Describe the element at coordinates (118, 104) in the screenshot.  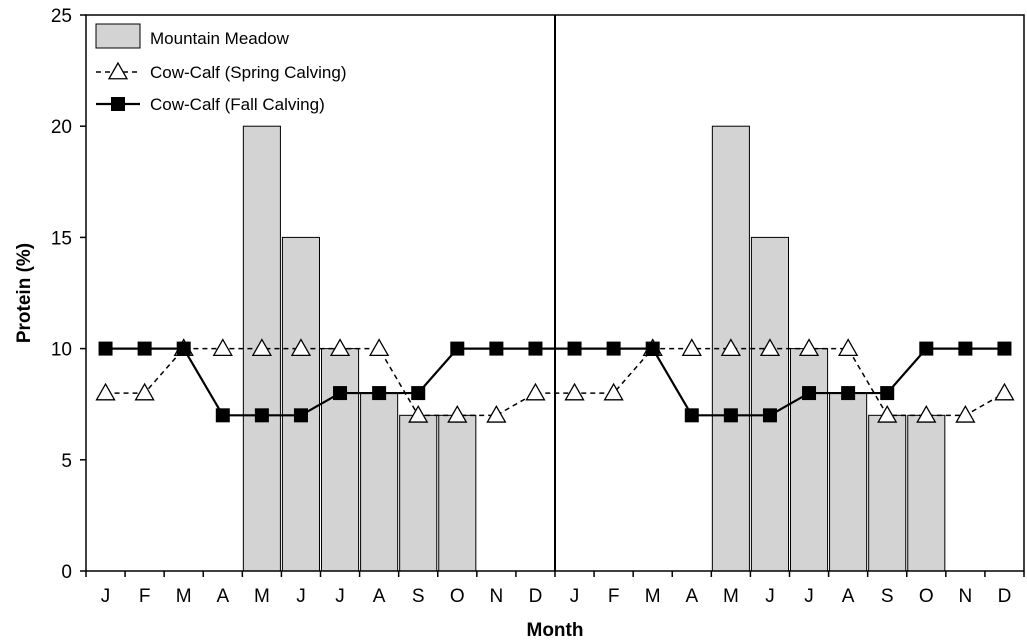
I see `legend-marker-fall-calving` at that location.